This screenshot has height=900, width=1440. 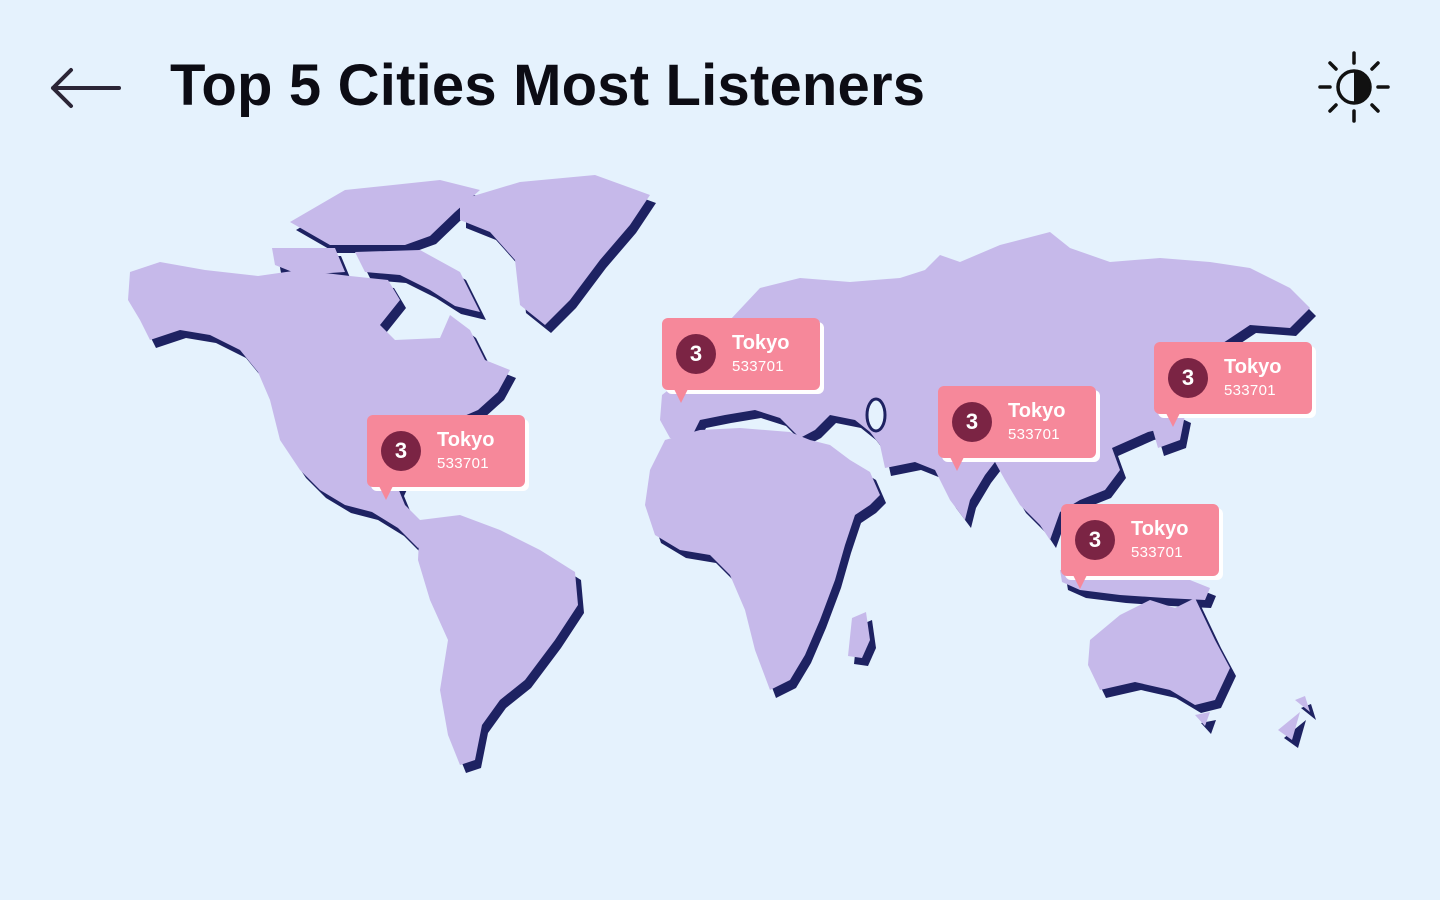 I want to click on arrow-left-icon, so click(x=86, y=88).